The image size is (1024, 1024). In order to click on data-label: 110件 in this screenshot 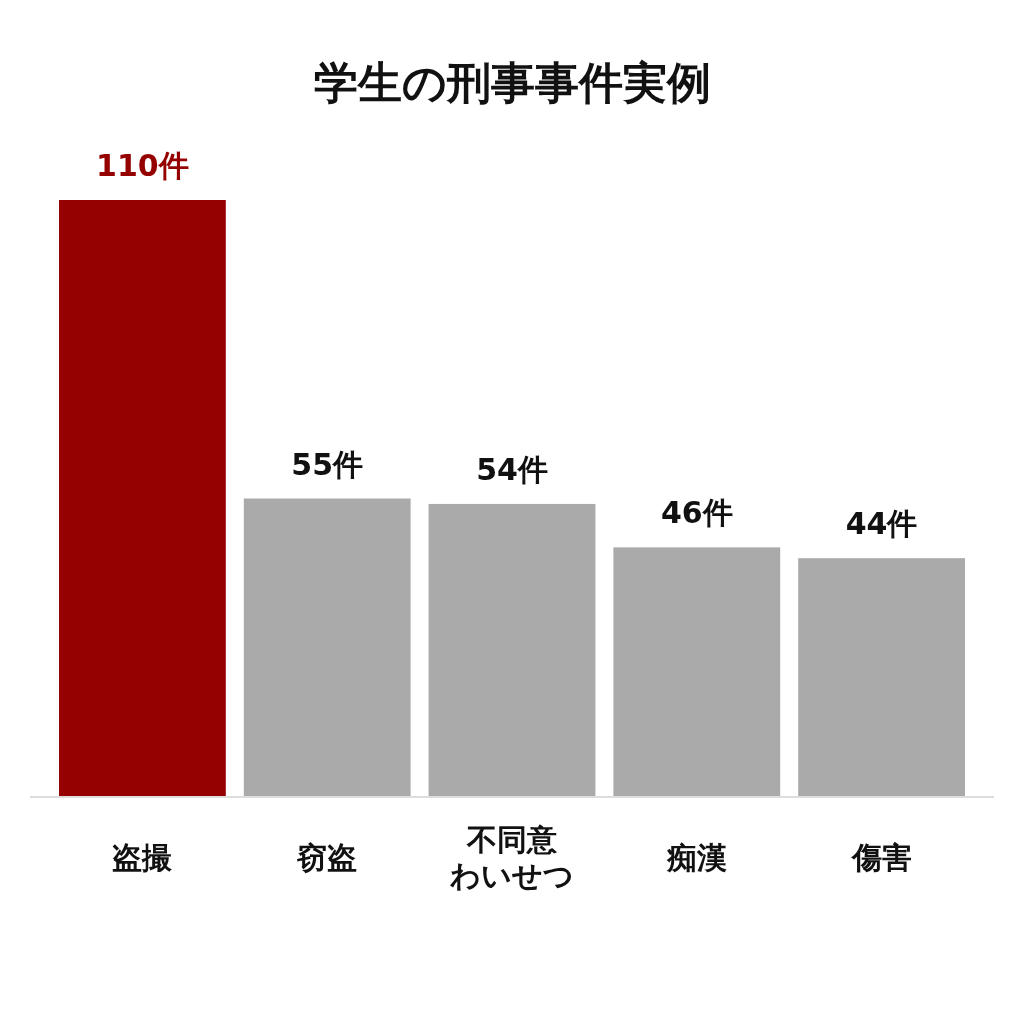, I will do `click(142, 165)`.